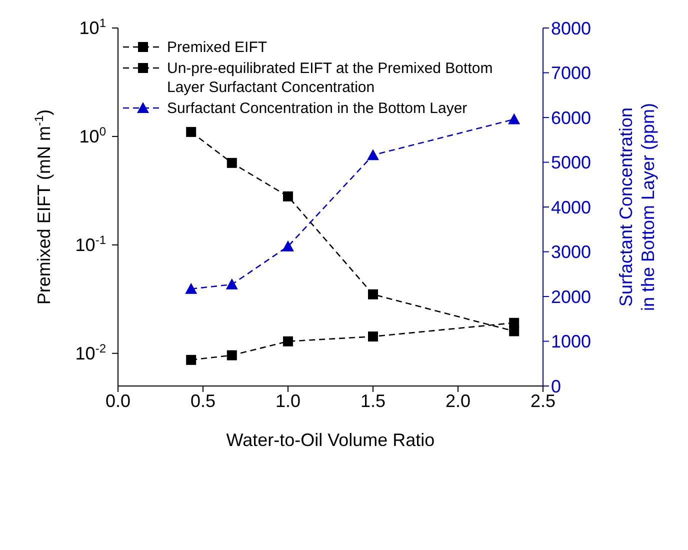  I want to click on y-tick-label: 10$^{0}$, so click(92, 135).